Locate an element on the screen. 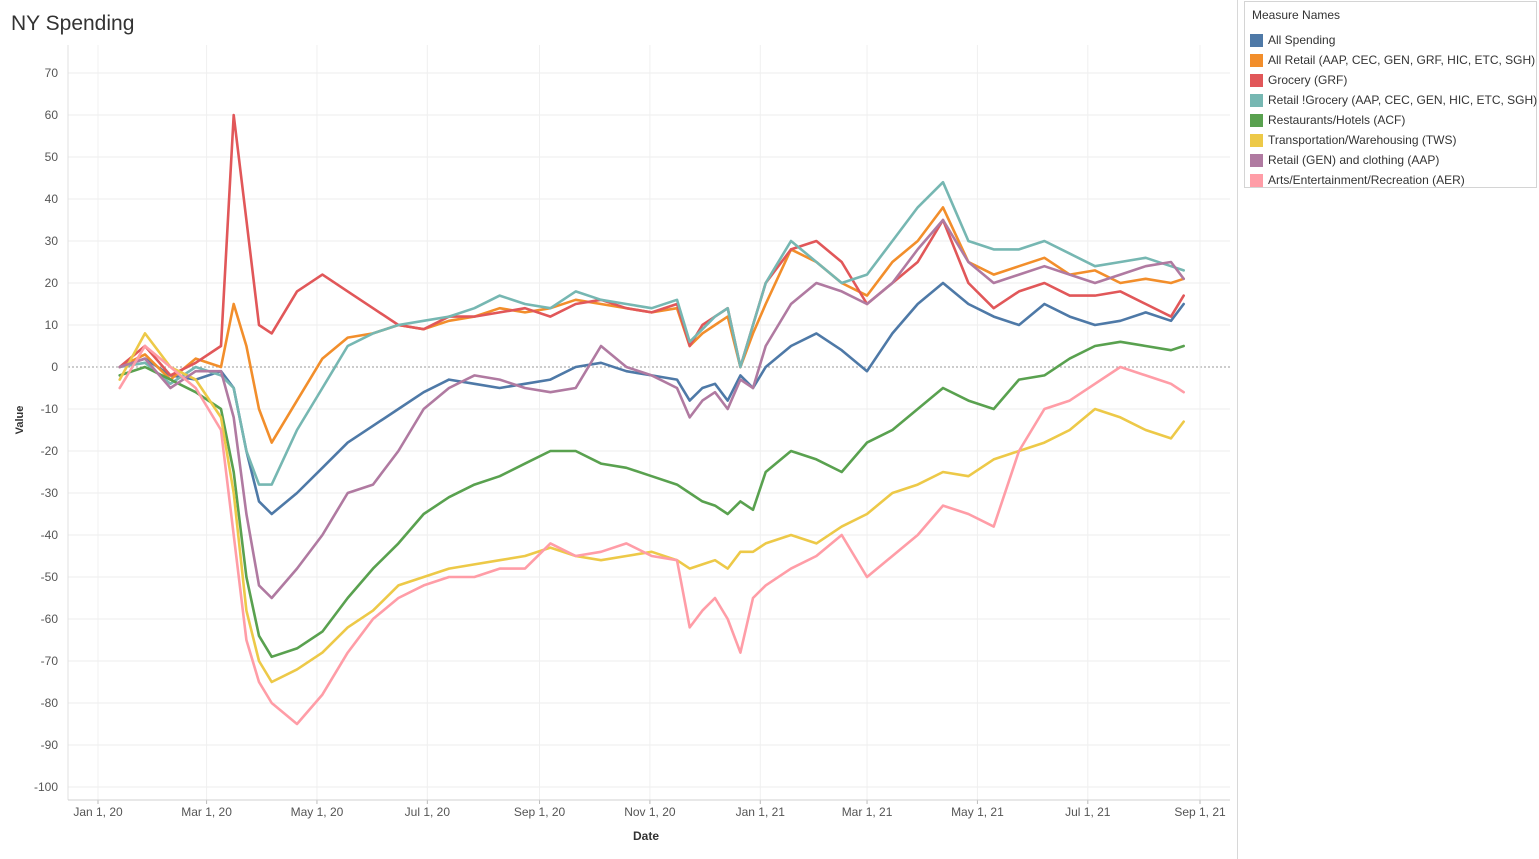  y-tick-label: -60 is located at coordinates (50, 619).